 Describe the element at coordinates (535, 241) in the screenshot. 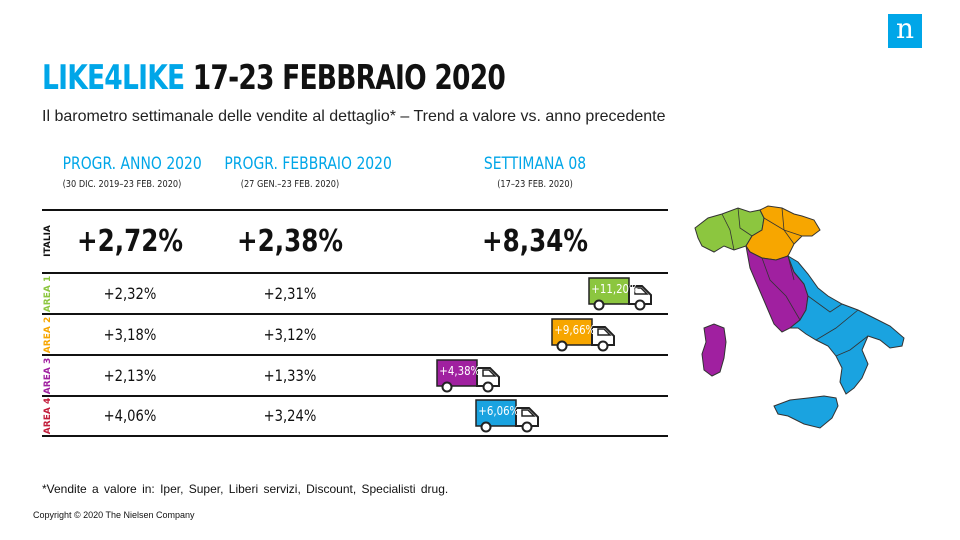

I see `value-italia-settimana: +8,34%` at that location.